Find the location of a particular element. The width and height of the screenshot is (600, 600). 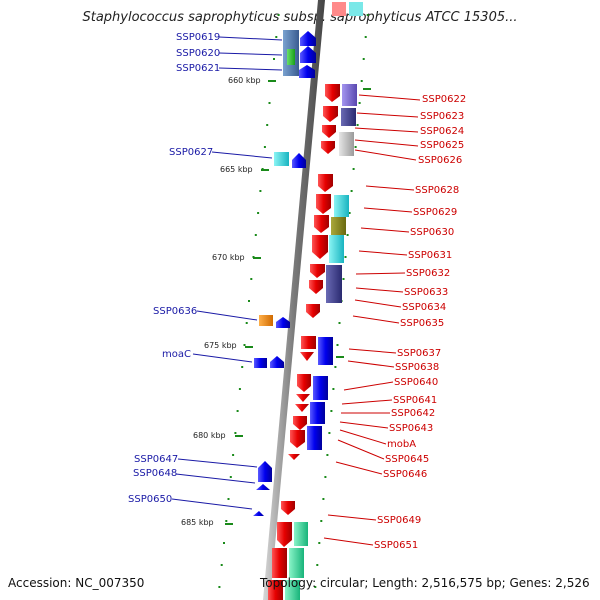

gene-label: SSP0636 is located at coordinates (175, 311).